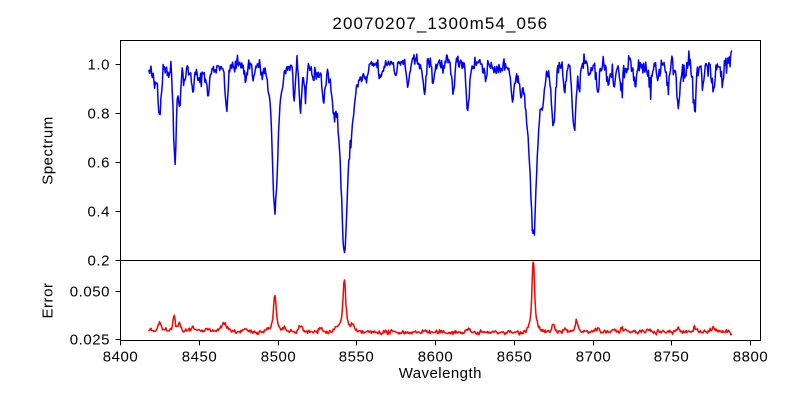  Describe the element at coordinates (672, 356) in the screenshot. I see `svg-text: 8750` at that location.